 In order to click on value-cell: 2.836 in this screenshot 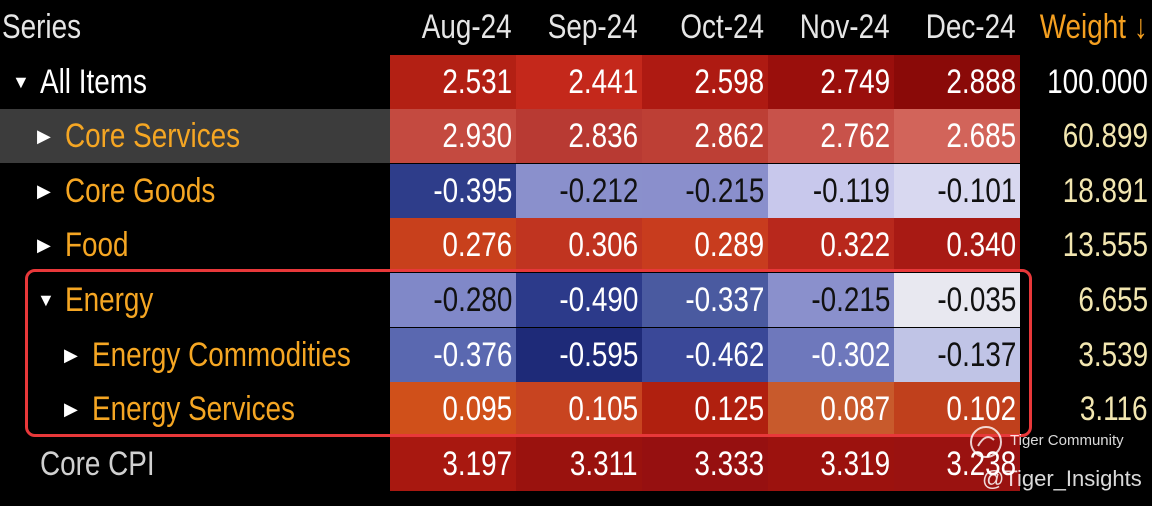, I will do `click(579, 136)`.